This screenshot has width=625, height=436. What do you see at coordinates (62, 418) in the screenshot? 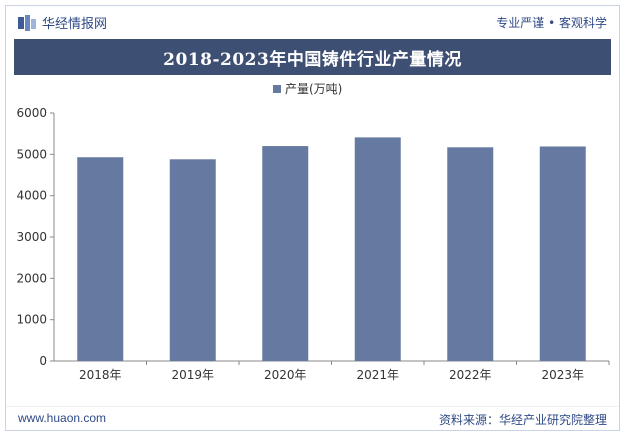
I see `site-url: www.huaon.com` at bounding box center [62, 418].